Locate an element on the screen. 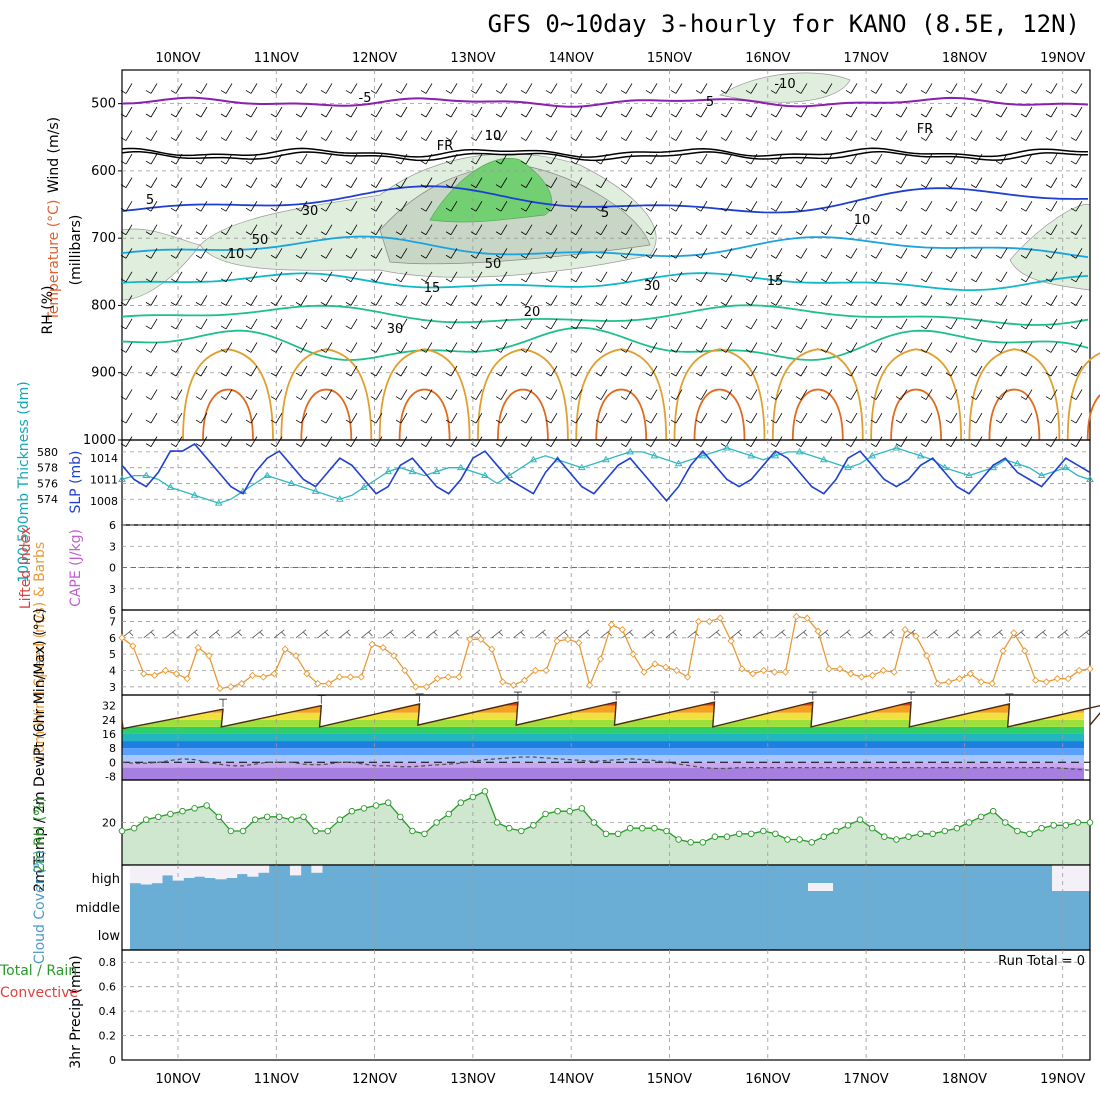 This screenshot has width=1100, height=1100. slp-tick: 1008 is located at coordinates (104, 501).